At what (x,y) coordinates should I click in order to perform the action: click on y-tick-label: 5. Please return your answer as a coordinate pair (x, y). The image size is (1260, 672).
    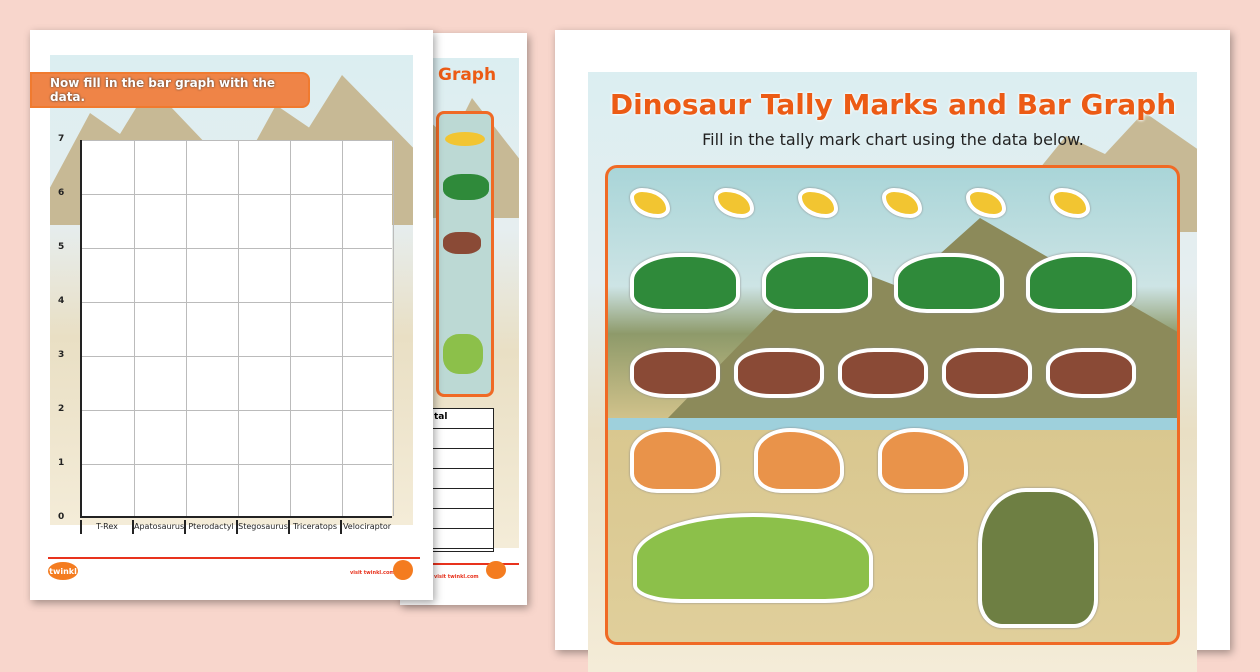
    Looking at the image, I should click on (61, 247).